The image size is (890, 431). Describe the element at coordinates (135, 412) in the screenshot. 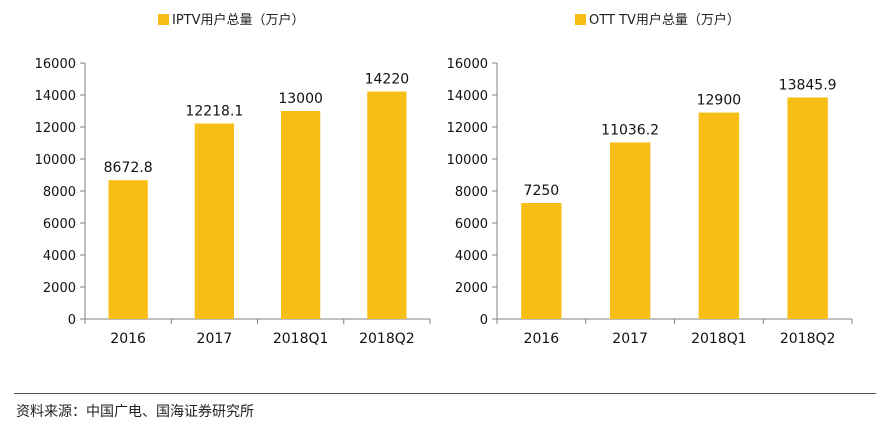

I see `source-note: 资料来源：中国广电、国海证券研究所` at that location.